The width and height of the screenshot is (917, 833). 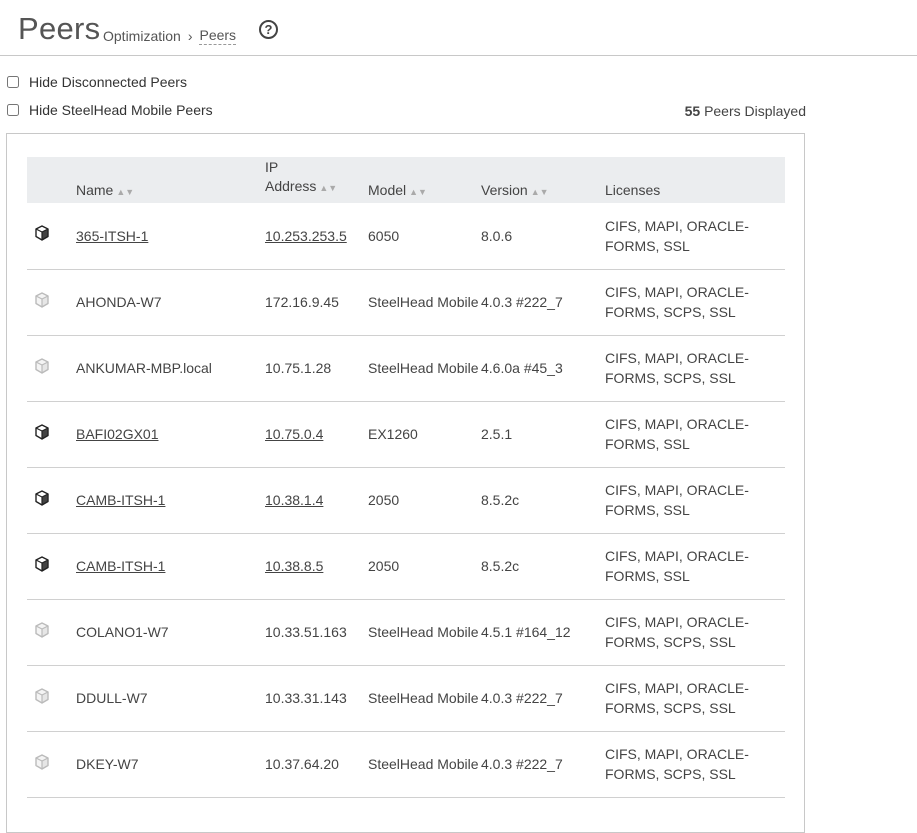 What do you see at coordinates (112, 235) in the screenshot?
I see `peer-name-link: 365-ITSH-1` at bounding box center [112, 235].